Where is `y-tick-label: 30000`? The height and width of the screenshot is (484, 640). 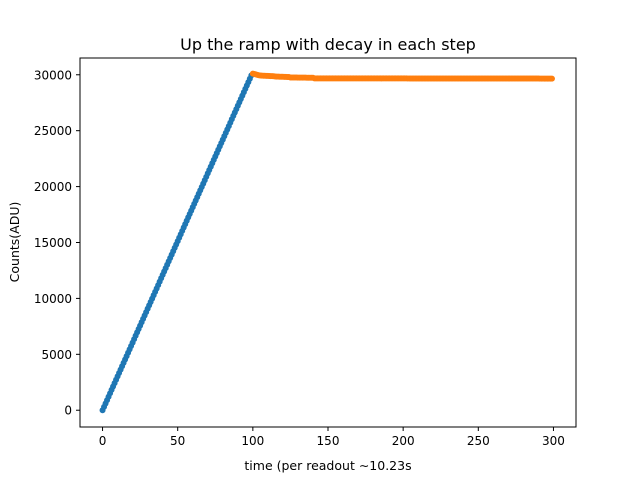 y-tick-label: 30000 is located at coordinates (53, 75).